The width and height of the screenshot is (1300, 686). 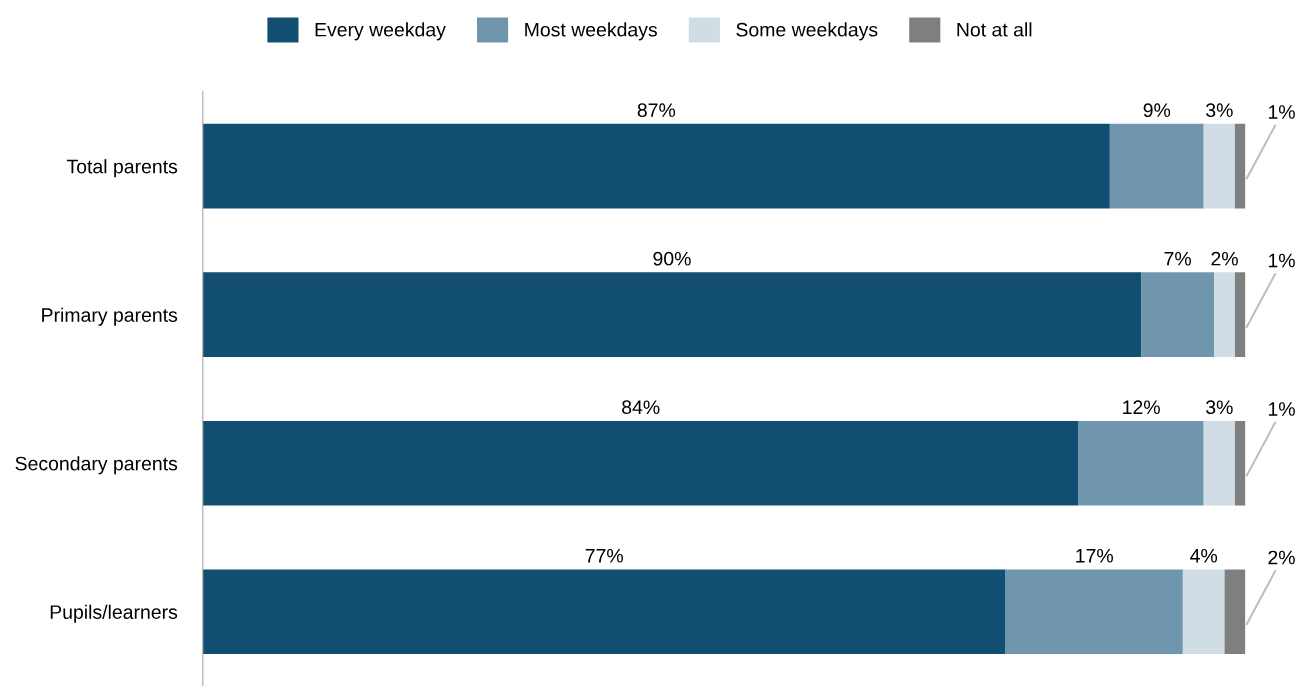 What do you see at coordinates (672, 258) in the screenshot?
I see `data-label: 90%` at bounding box center [672, 258].